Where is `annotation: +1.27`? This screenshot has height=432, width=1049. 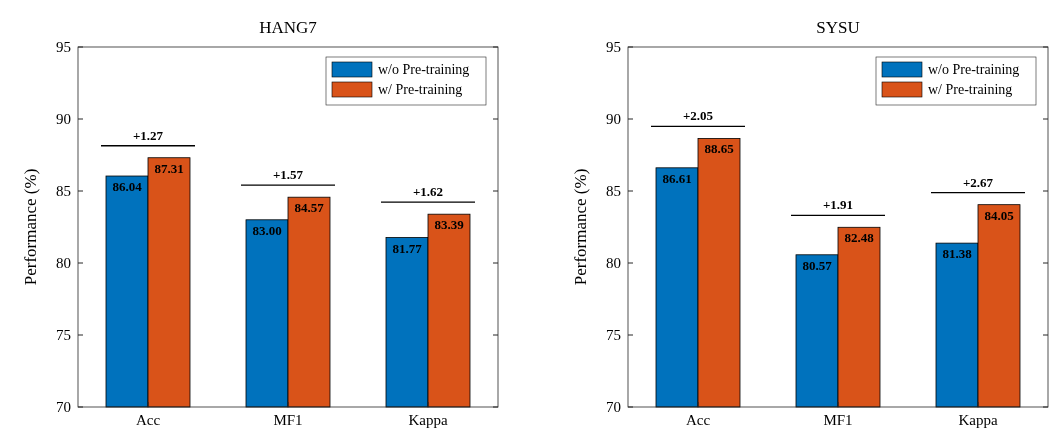
annotation: +1.27 is located at coordinates (148, 135).